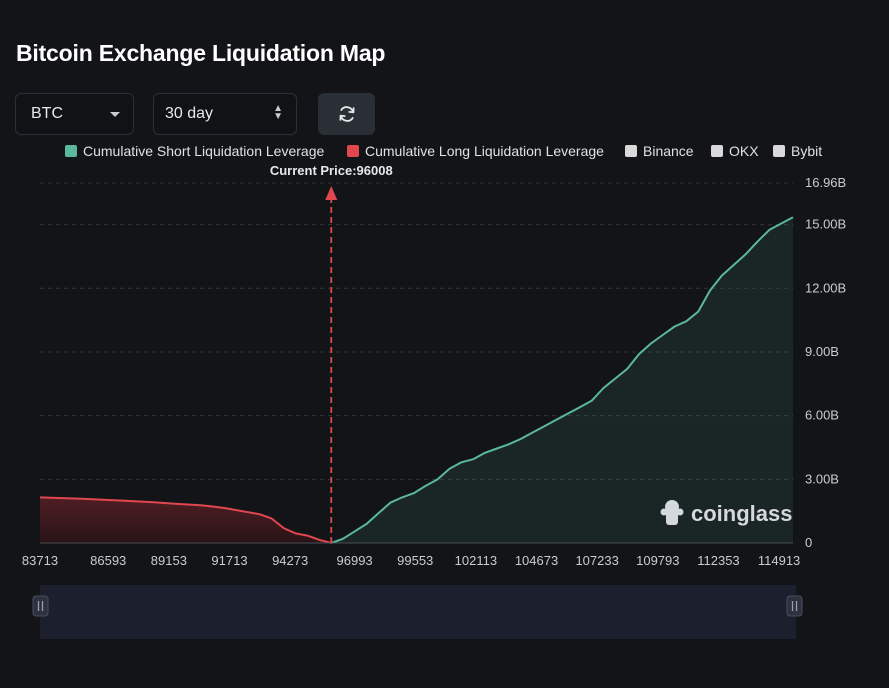  I want to click on legend-label-long: Cumulative Long Liquidation Leverage, so click(484, 151).